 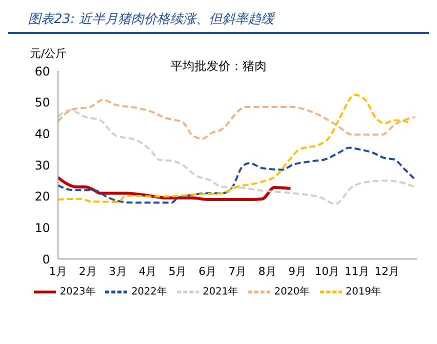 I want to click on legend-label: 2022年, so click(x=149, y=292).